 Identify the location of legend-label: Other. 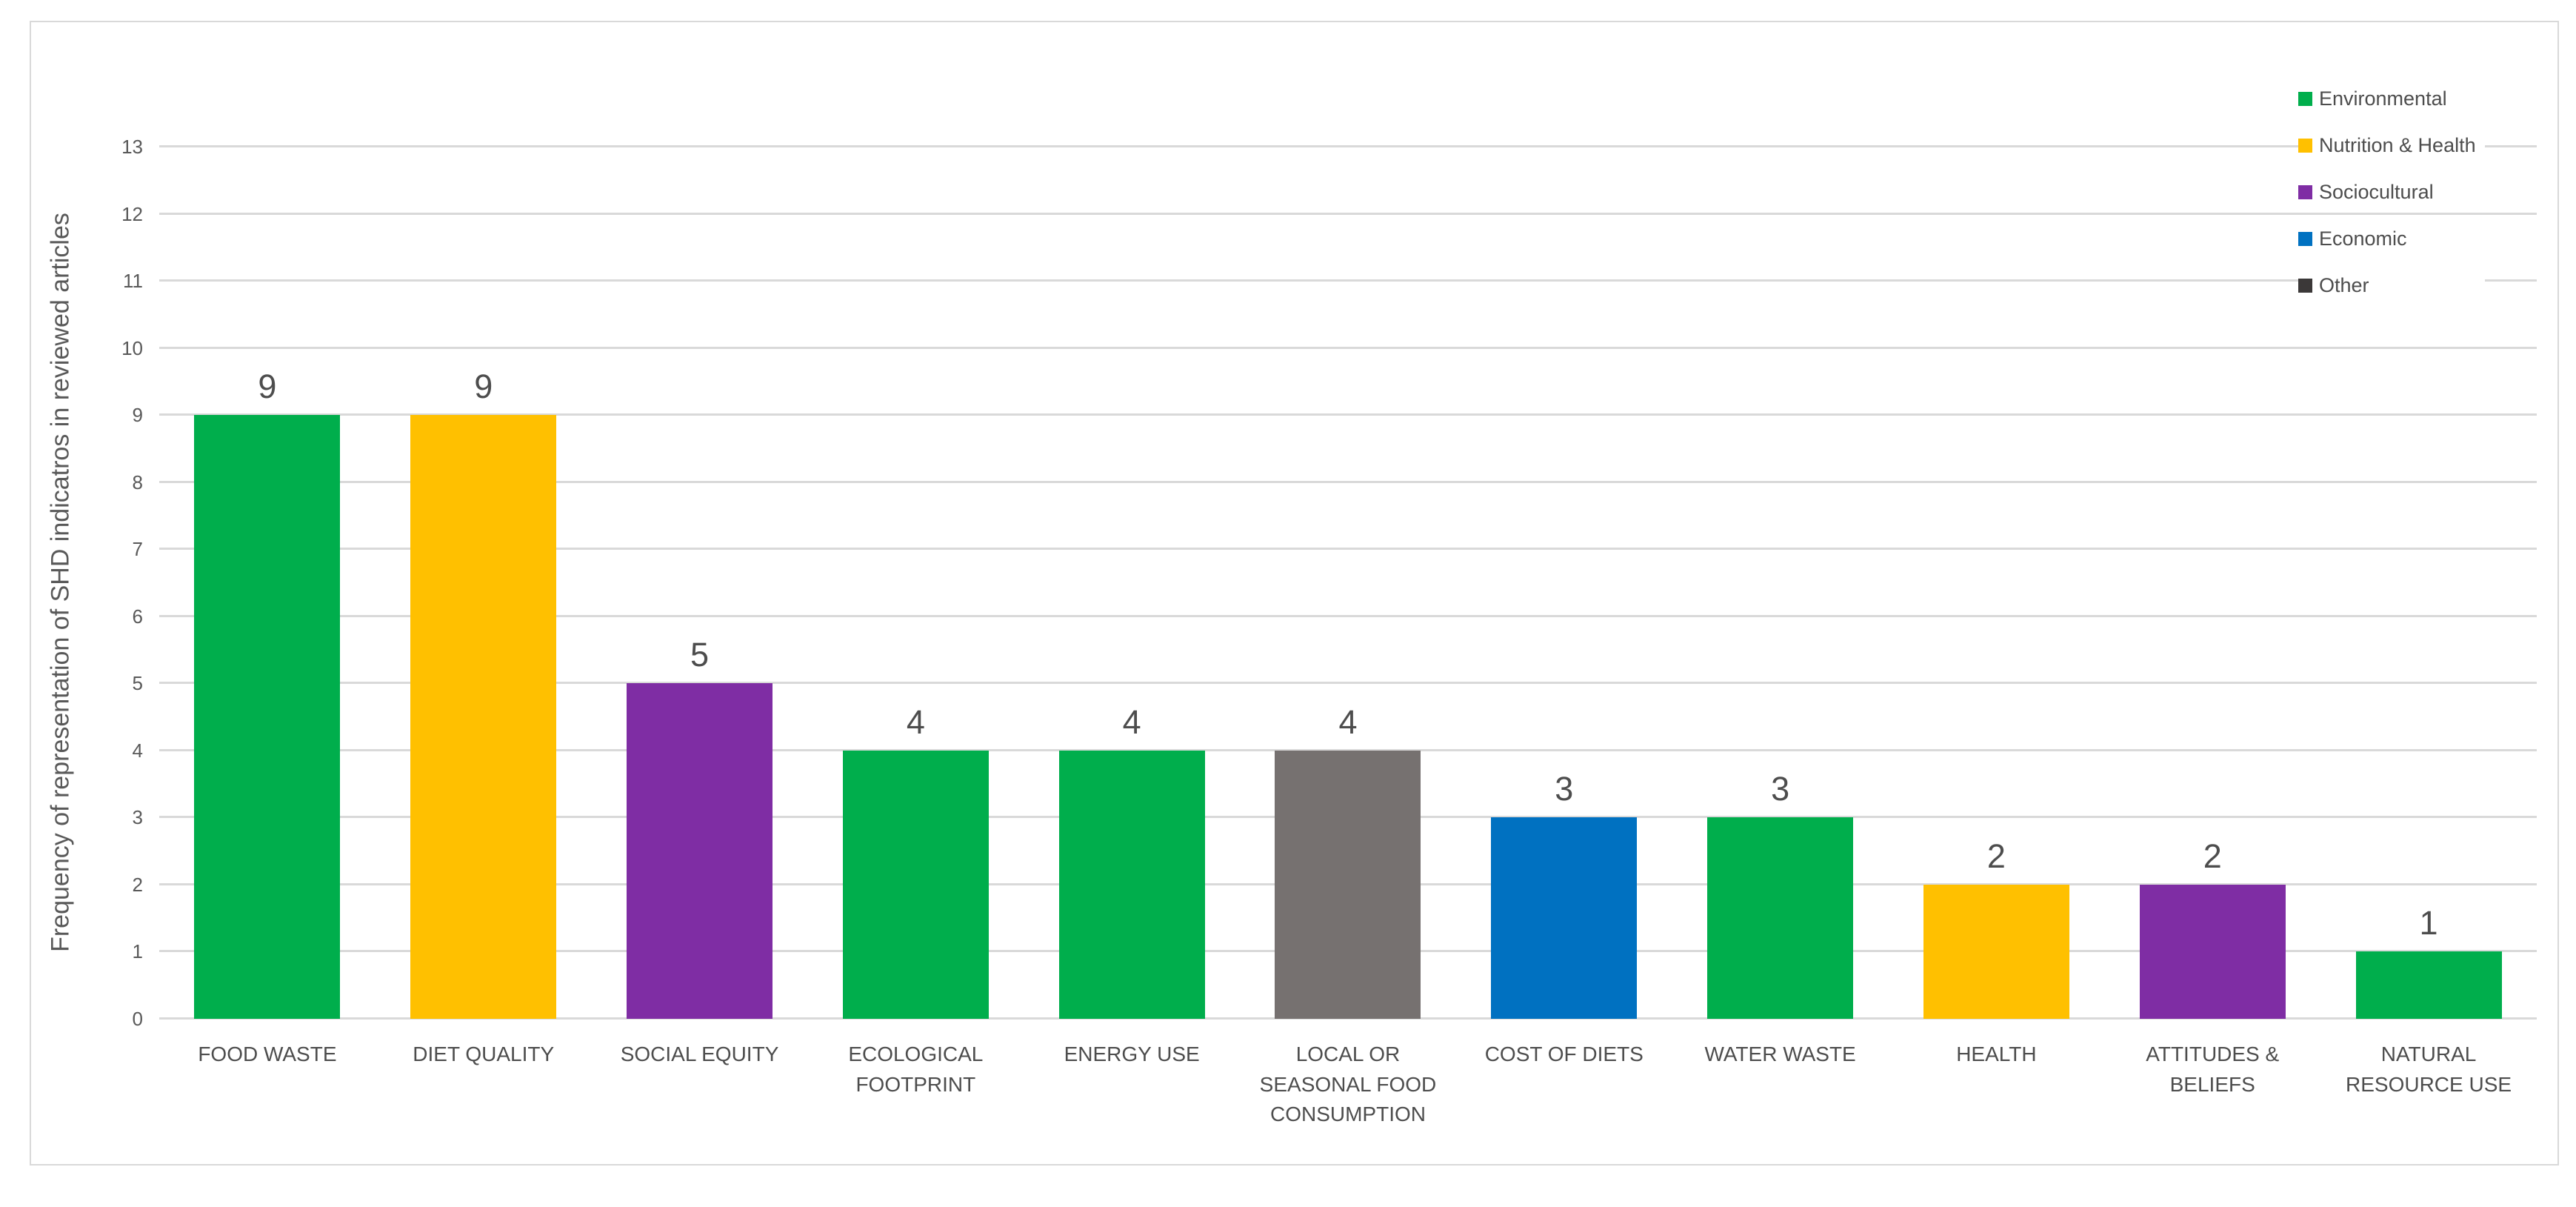
(2344, 284).